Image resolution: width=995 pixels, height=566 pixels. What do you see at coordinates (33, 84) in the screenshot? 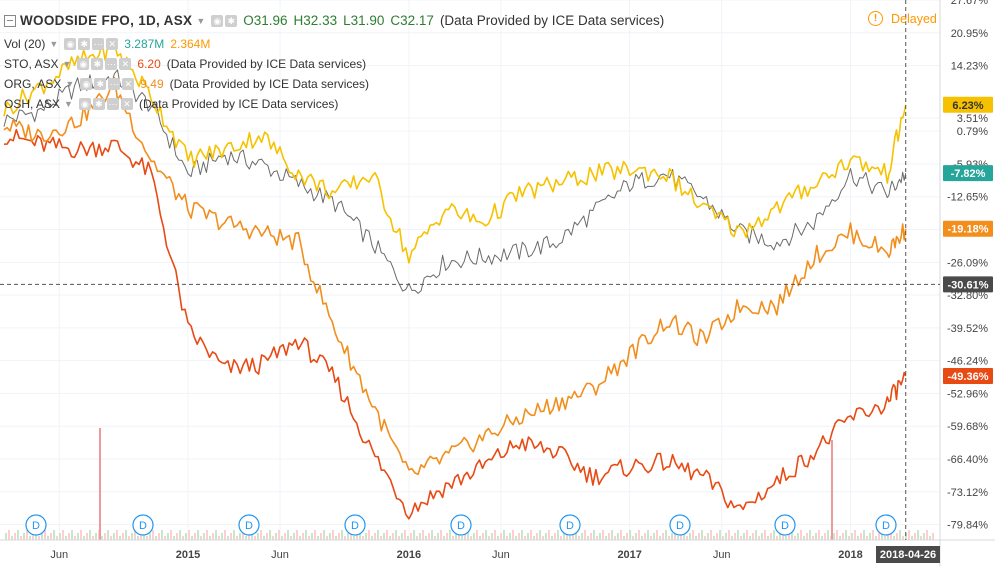
I see `indicator-label: ORG, ASX` at bounding box center [33, 84].